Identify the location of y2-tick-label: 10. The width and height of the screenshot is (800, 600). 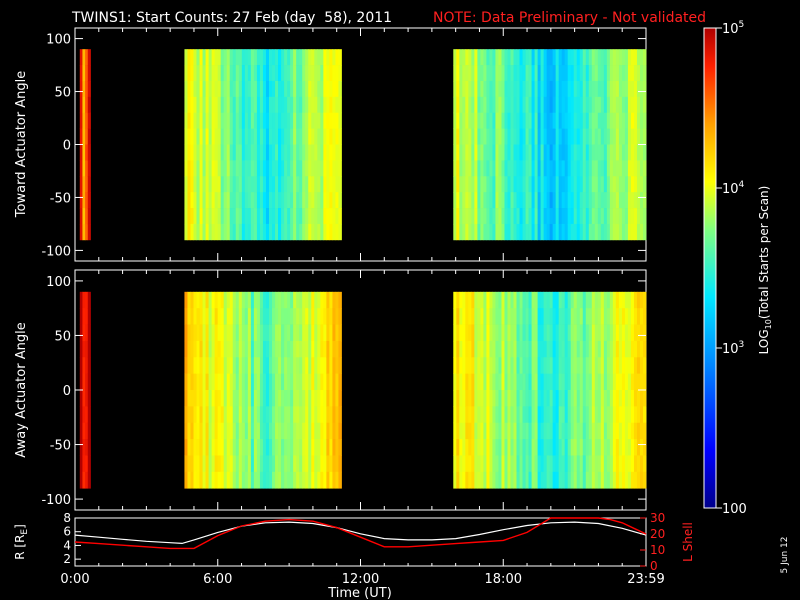
(657, 550).